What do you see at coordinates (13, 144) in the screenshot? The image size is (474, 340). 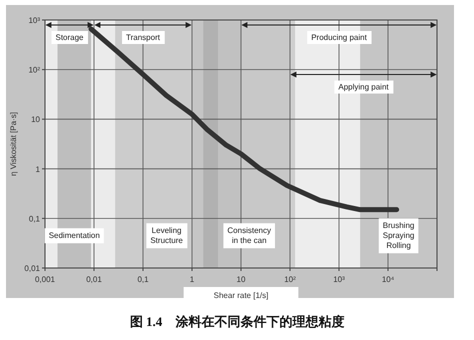 I see `y-axis-title: η Viskosität [Pa·s]` at bounding box center [13, 144].